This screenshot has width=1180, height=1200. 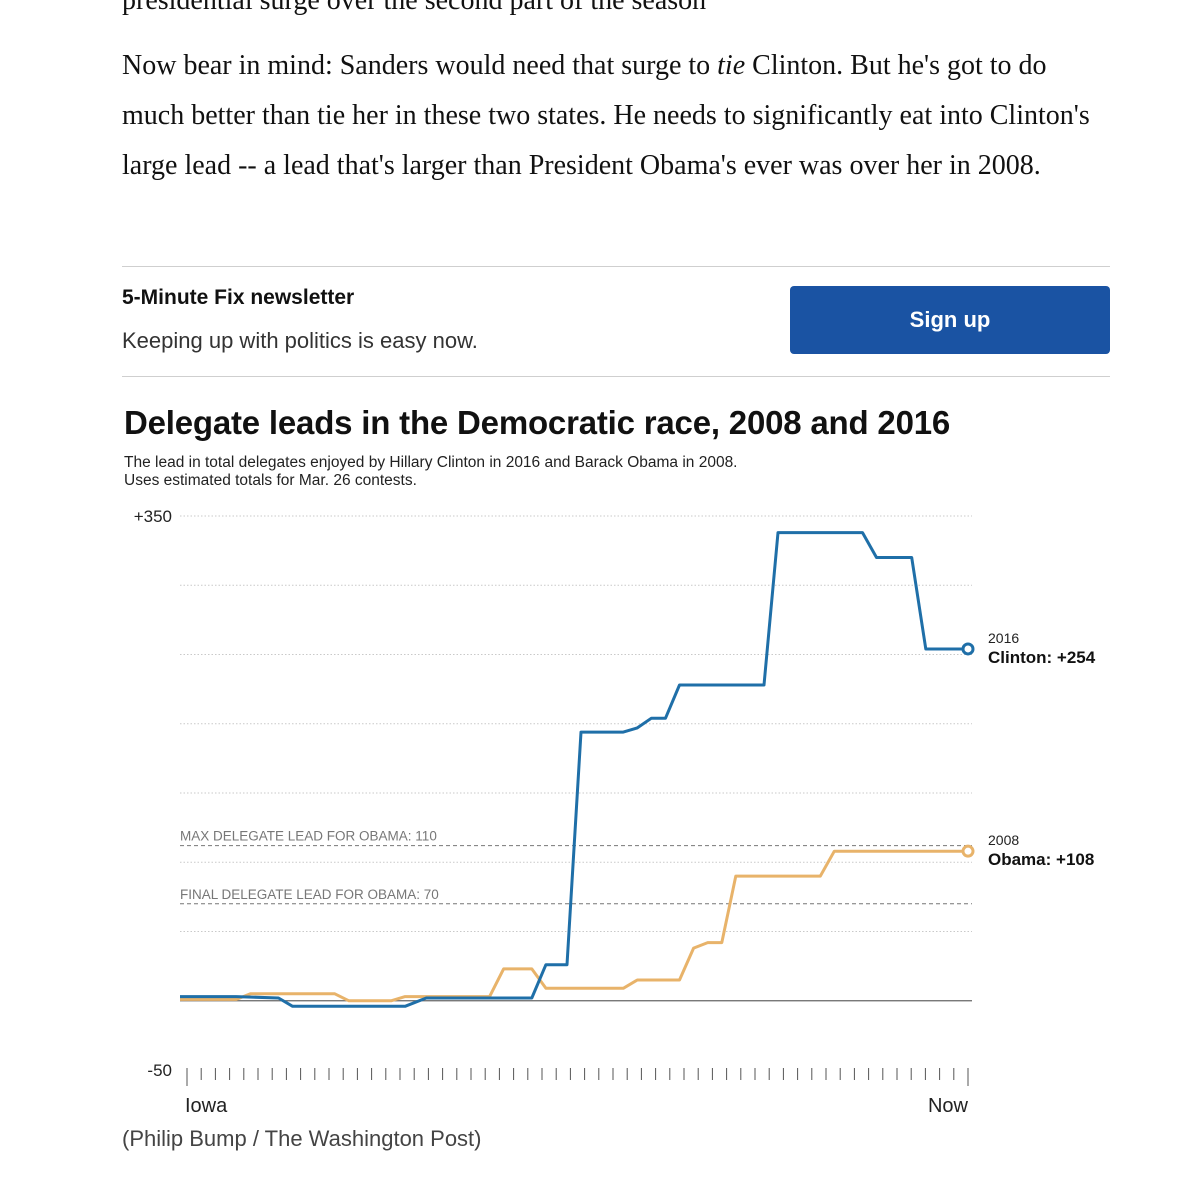 I want to click on newsletter-description: Keeping up with politics is easy now., so click(x=300, y=340).